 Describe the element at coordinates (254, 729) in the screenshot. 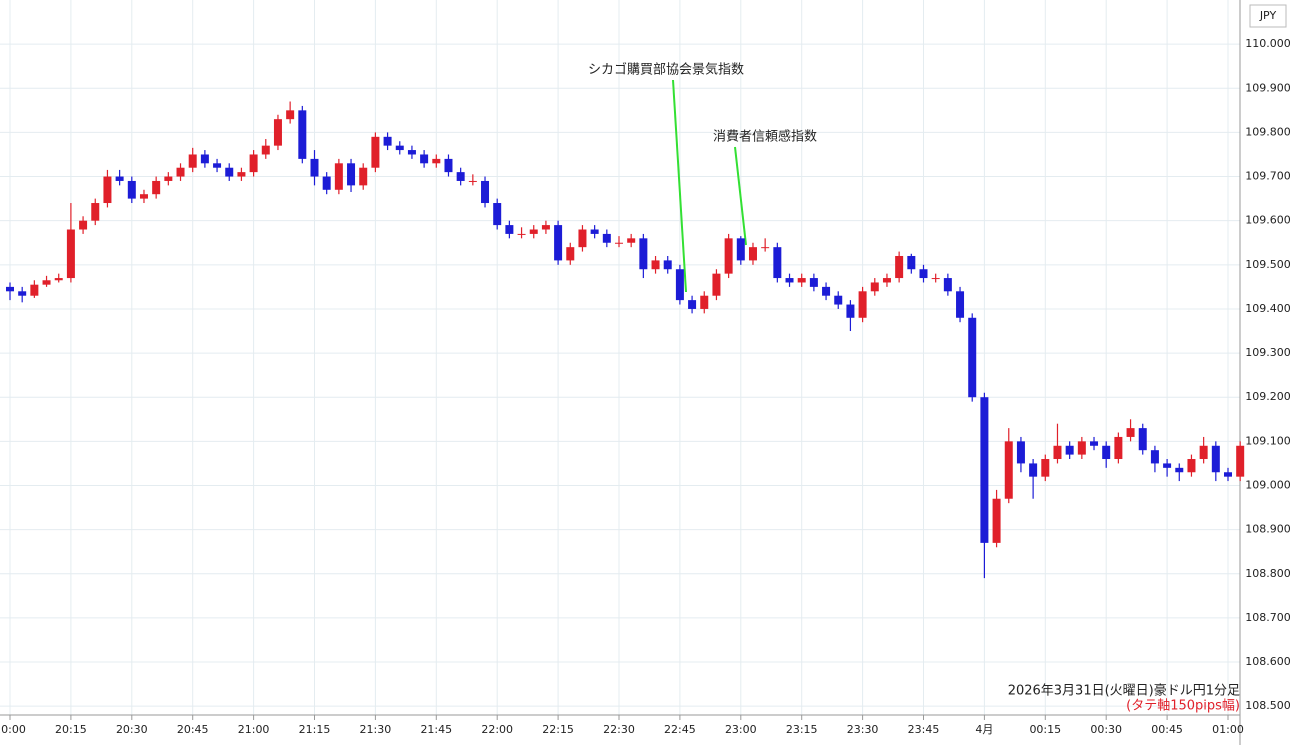

I see `x-tick-label: 21:00` at that location.